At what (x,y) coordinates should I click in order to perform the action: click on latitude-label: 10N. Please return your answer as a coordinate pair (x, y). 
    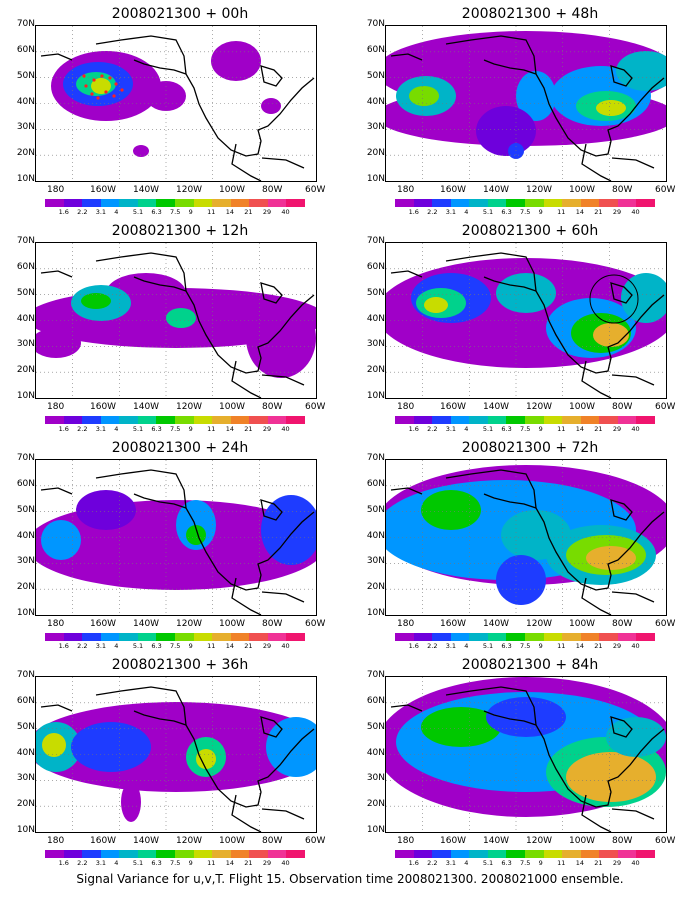
    Looking at the image, I should click on (375, 179).